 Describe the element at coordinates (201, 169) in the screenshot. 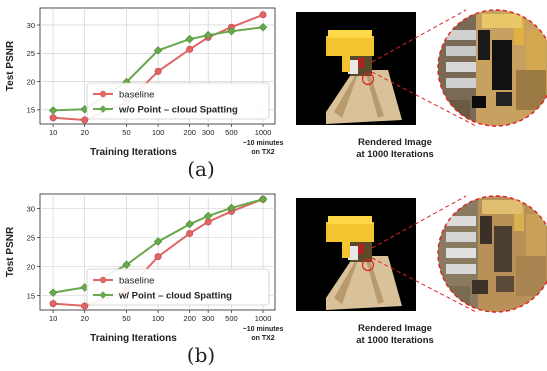

I see `panel-label-a: (a)` at that location.